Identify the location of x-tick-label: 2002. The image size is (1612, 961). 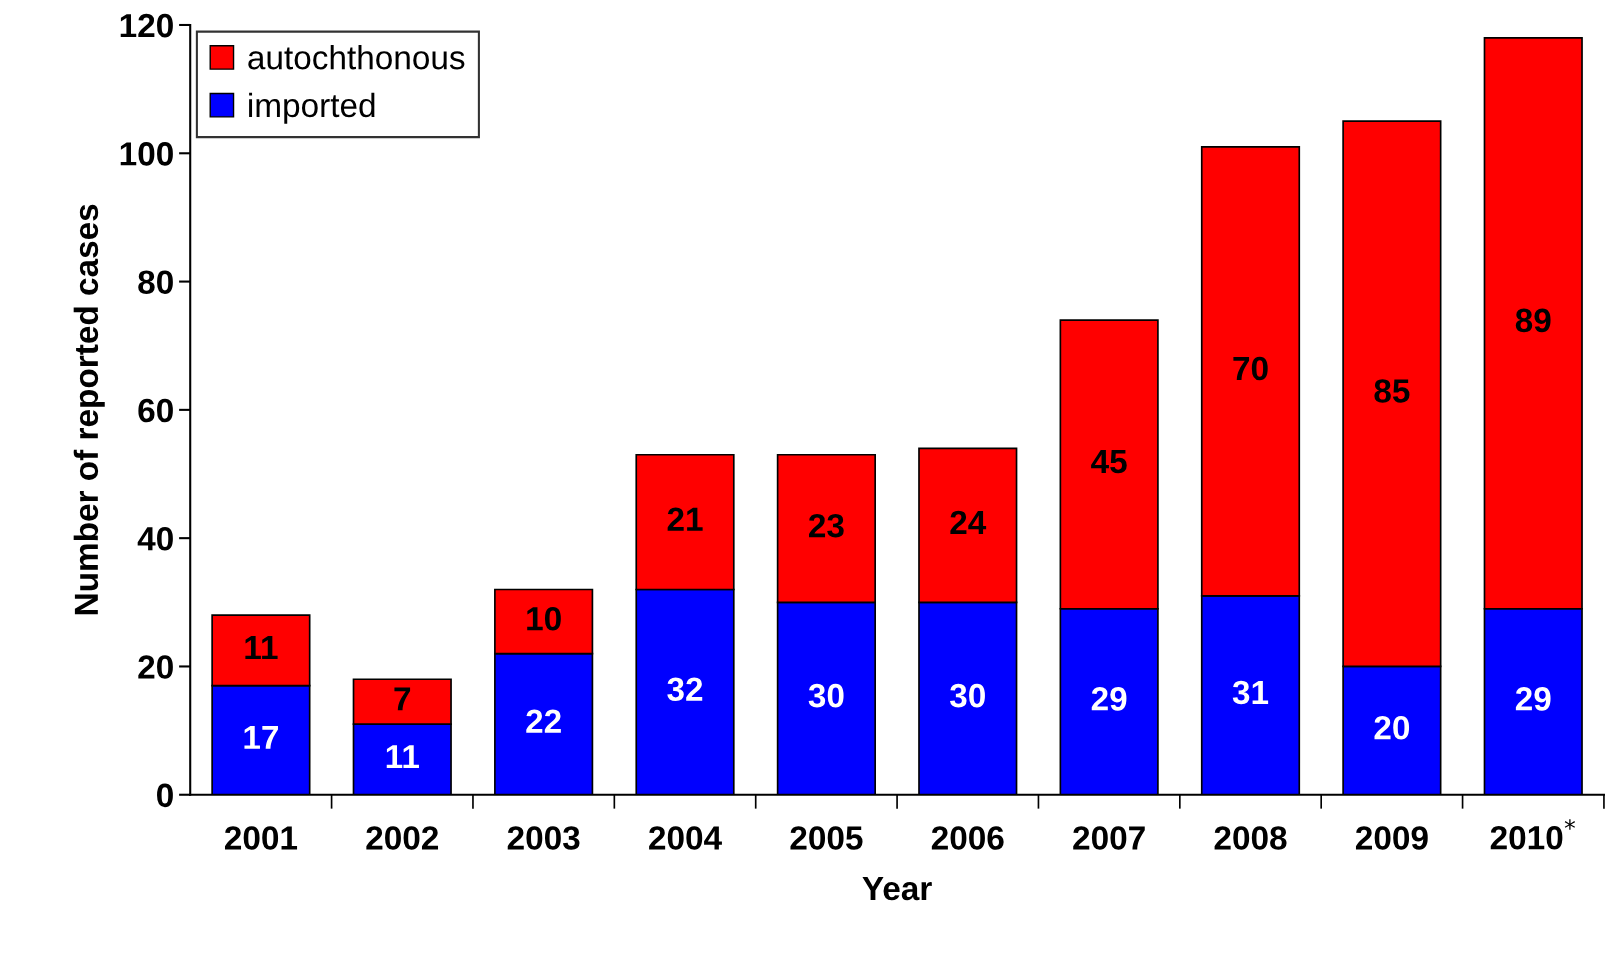
(402, 838).